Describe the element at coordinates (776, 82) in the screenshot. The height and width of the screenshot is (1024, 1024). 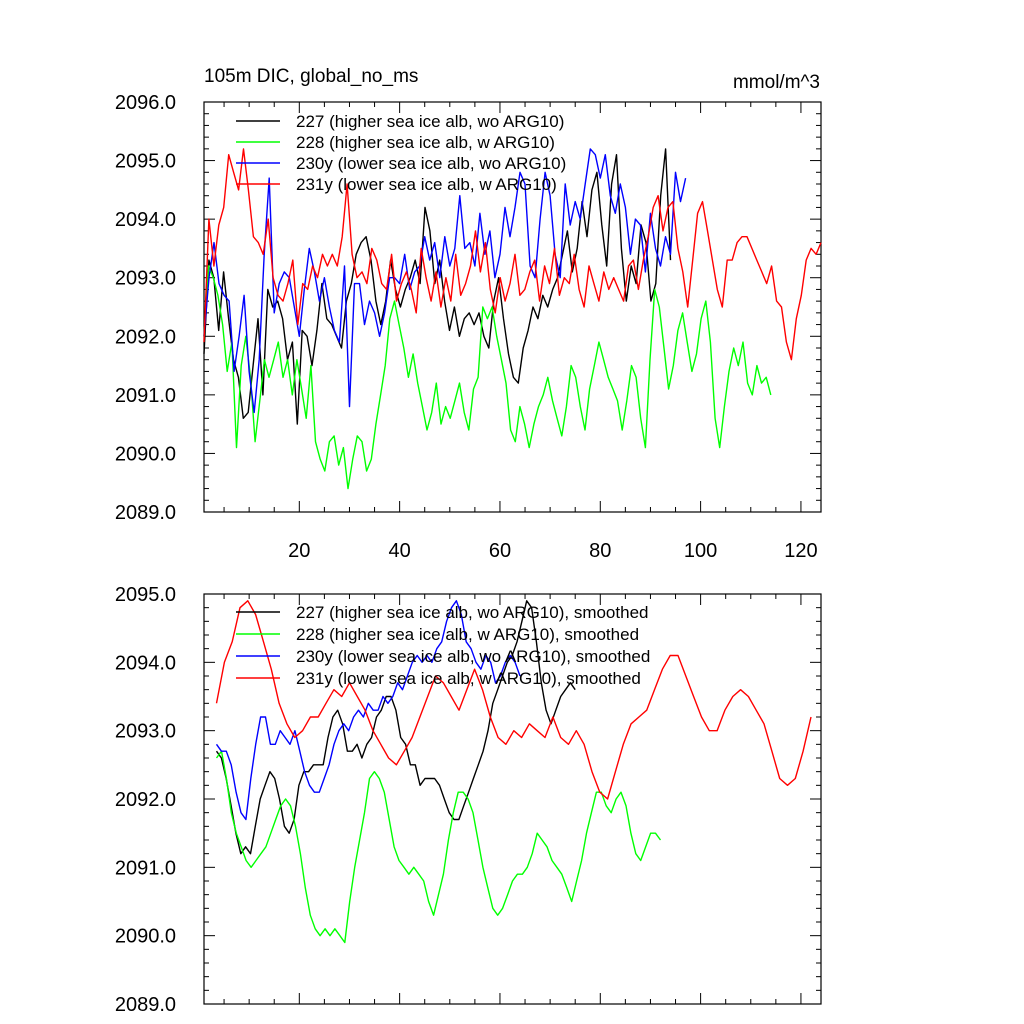
I see `top-panel-units: mmol/m^3` at that location.